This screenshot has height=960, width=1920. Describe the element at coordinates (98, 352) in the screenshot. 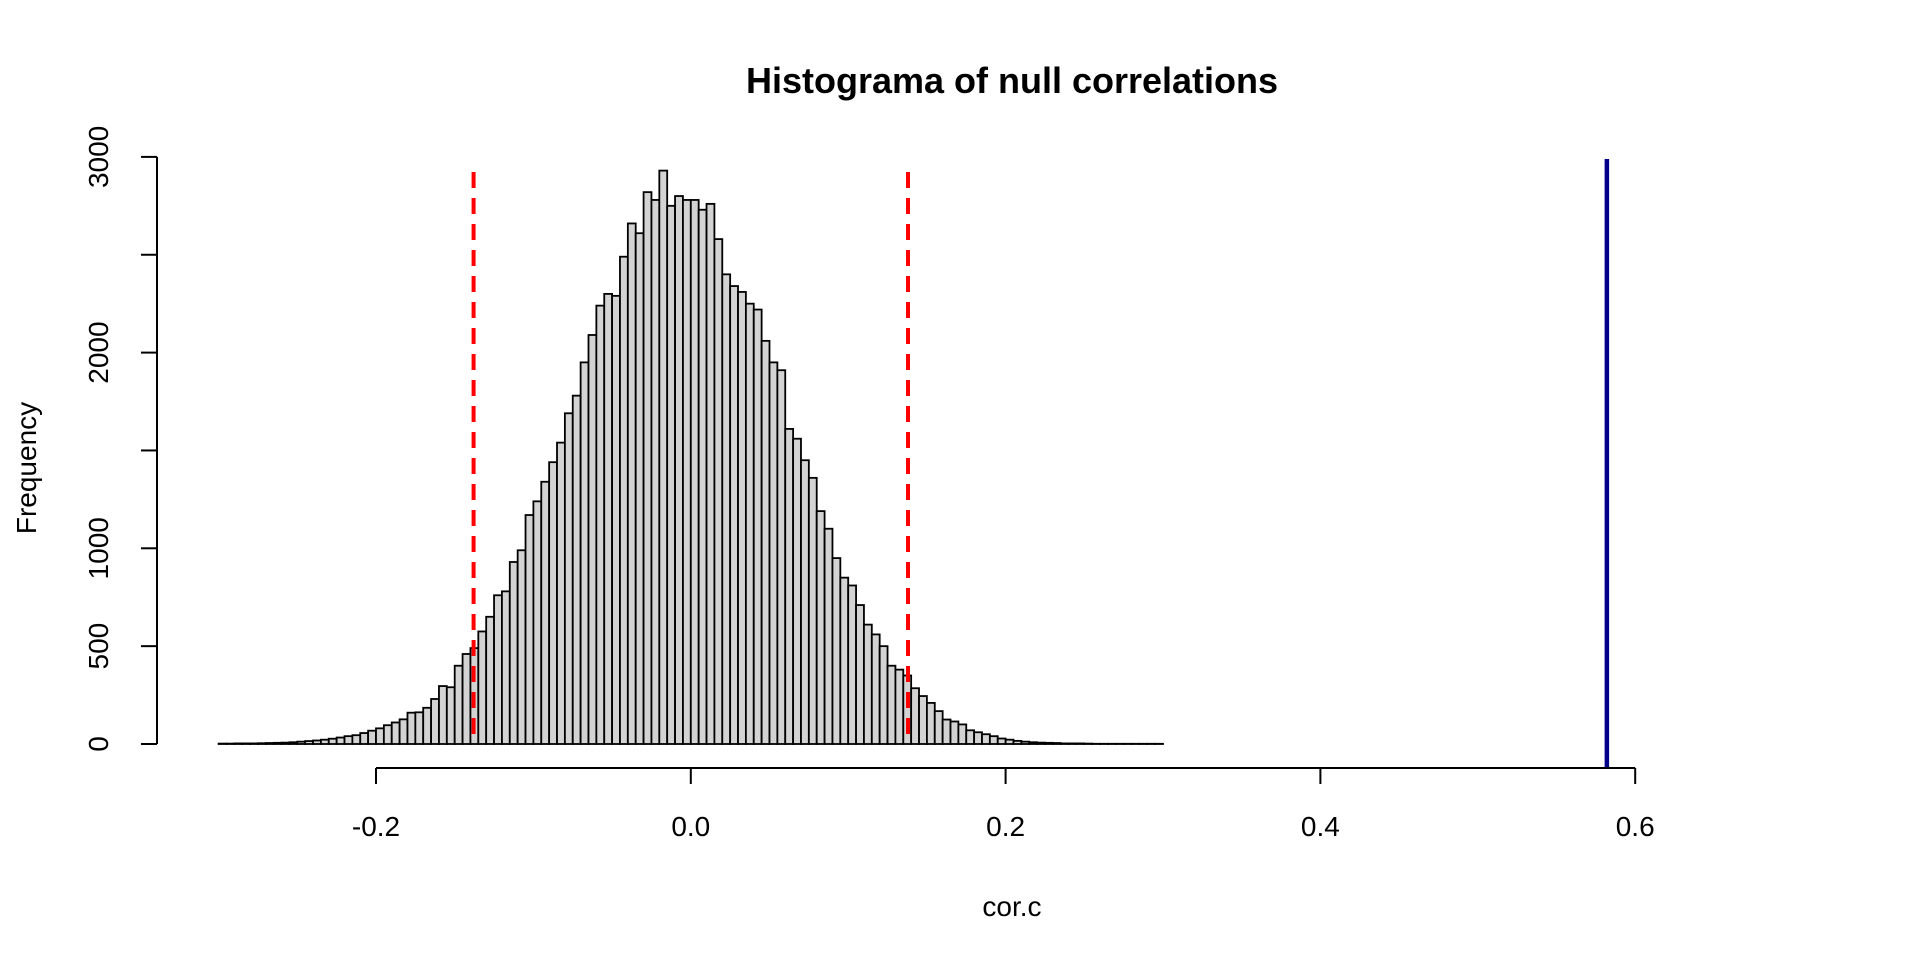

I see `y-tick-label: 2000` at that location.